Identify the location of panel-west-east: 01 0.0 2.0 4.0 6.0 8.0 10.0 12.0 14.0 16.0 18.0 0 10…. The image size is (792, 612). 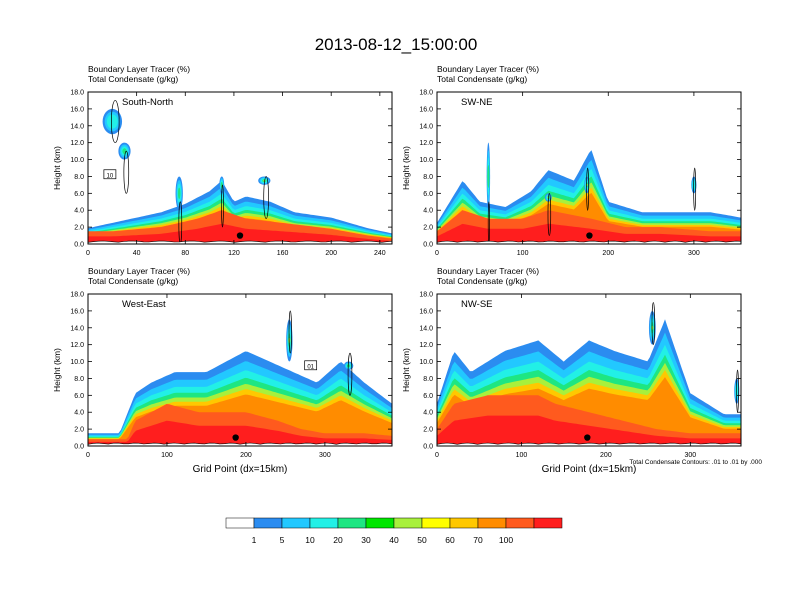
(222, 370).